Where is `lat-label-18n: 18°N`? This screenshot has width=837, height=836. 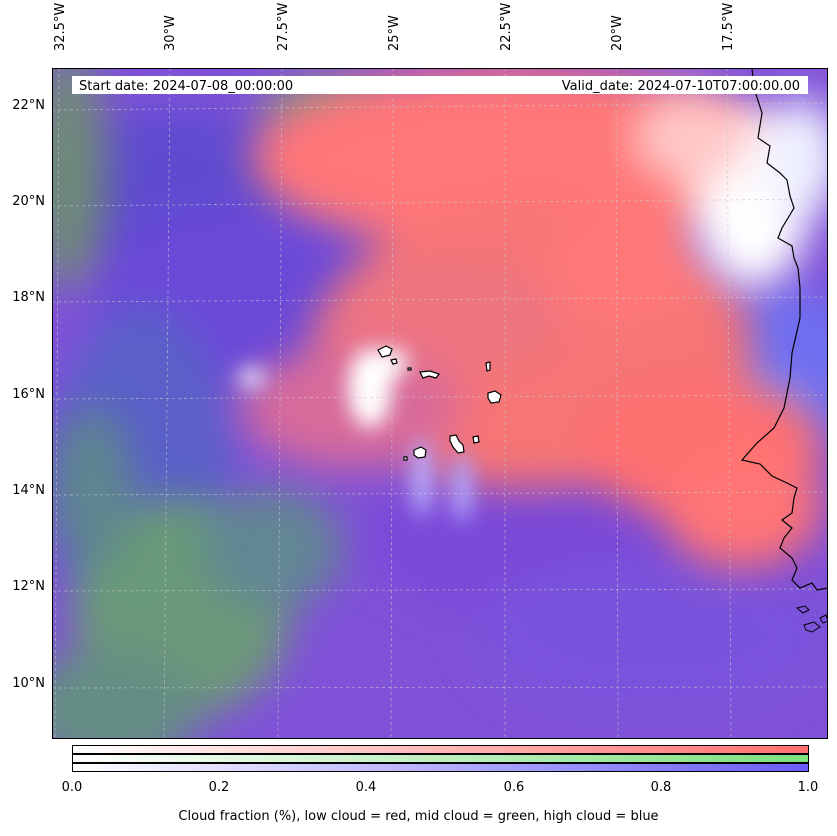
lat-label-18n: 18°N is located at coordinates (28, 297).